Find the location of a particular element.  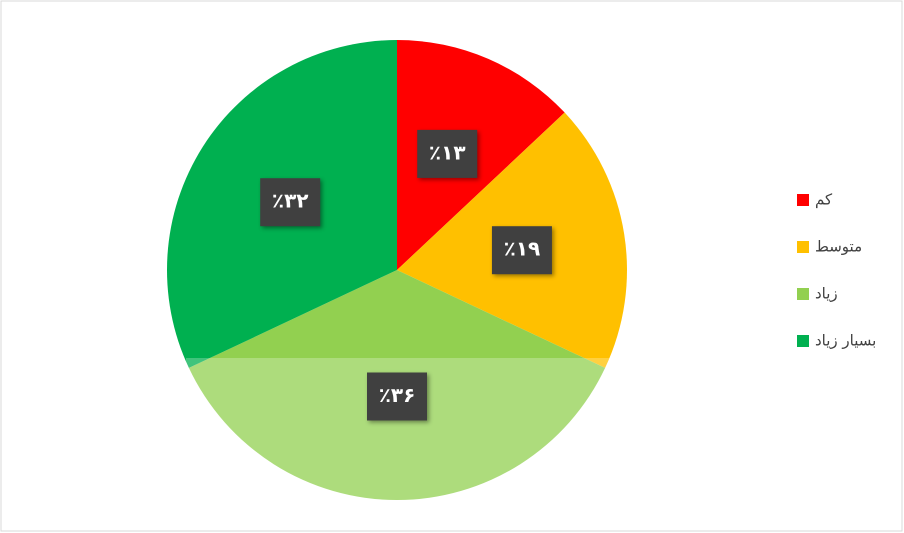

legend: کم متوسط زیاد بسیار زیاد is located at coordinates (836, 270).